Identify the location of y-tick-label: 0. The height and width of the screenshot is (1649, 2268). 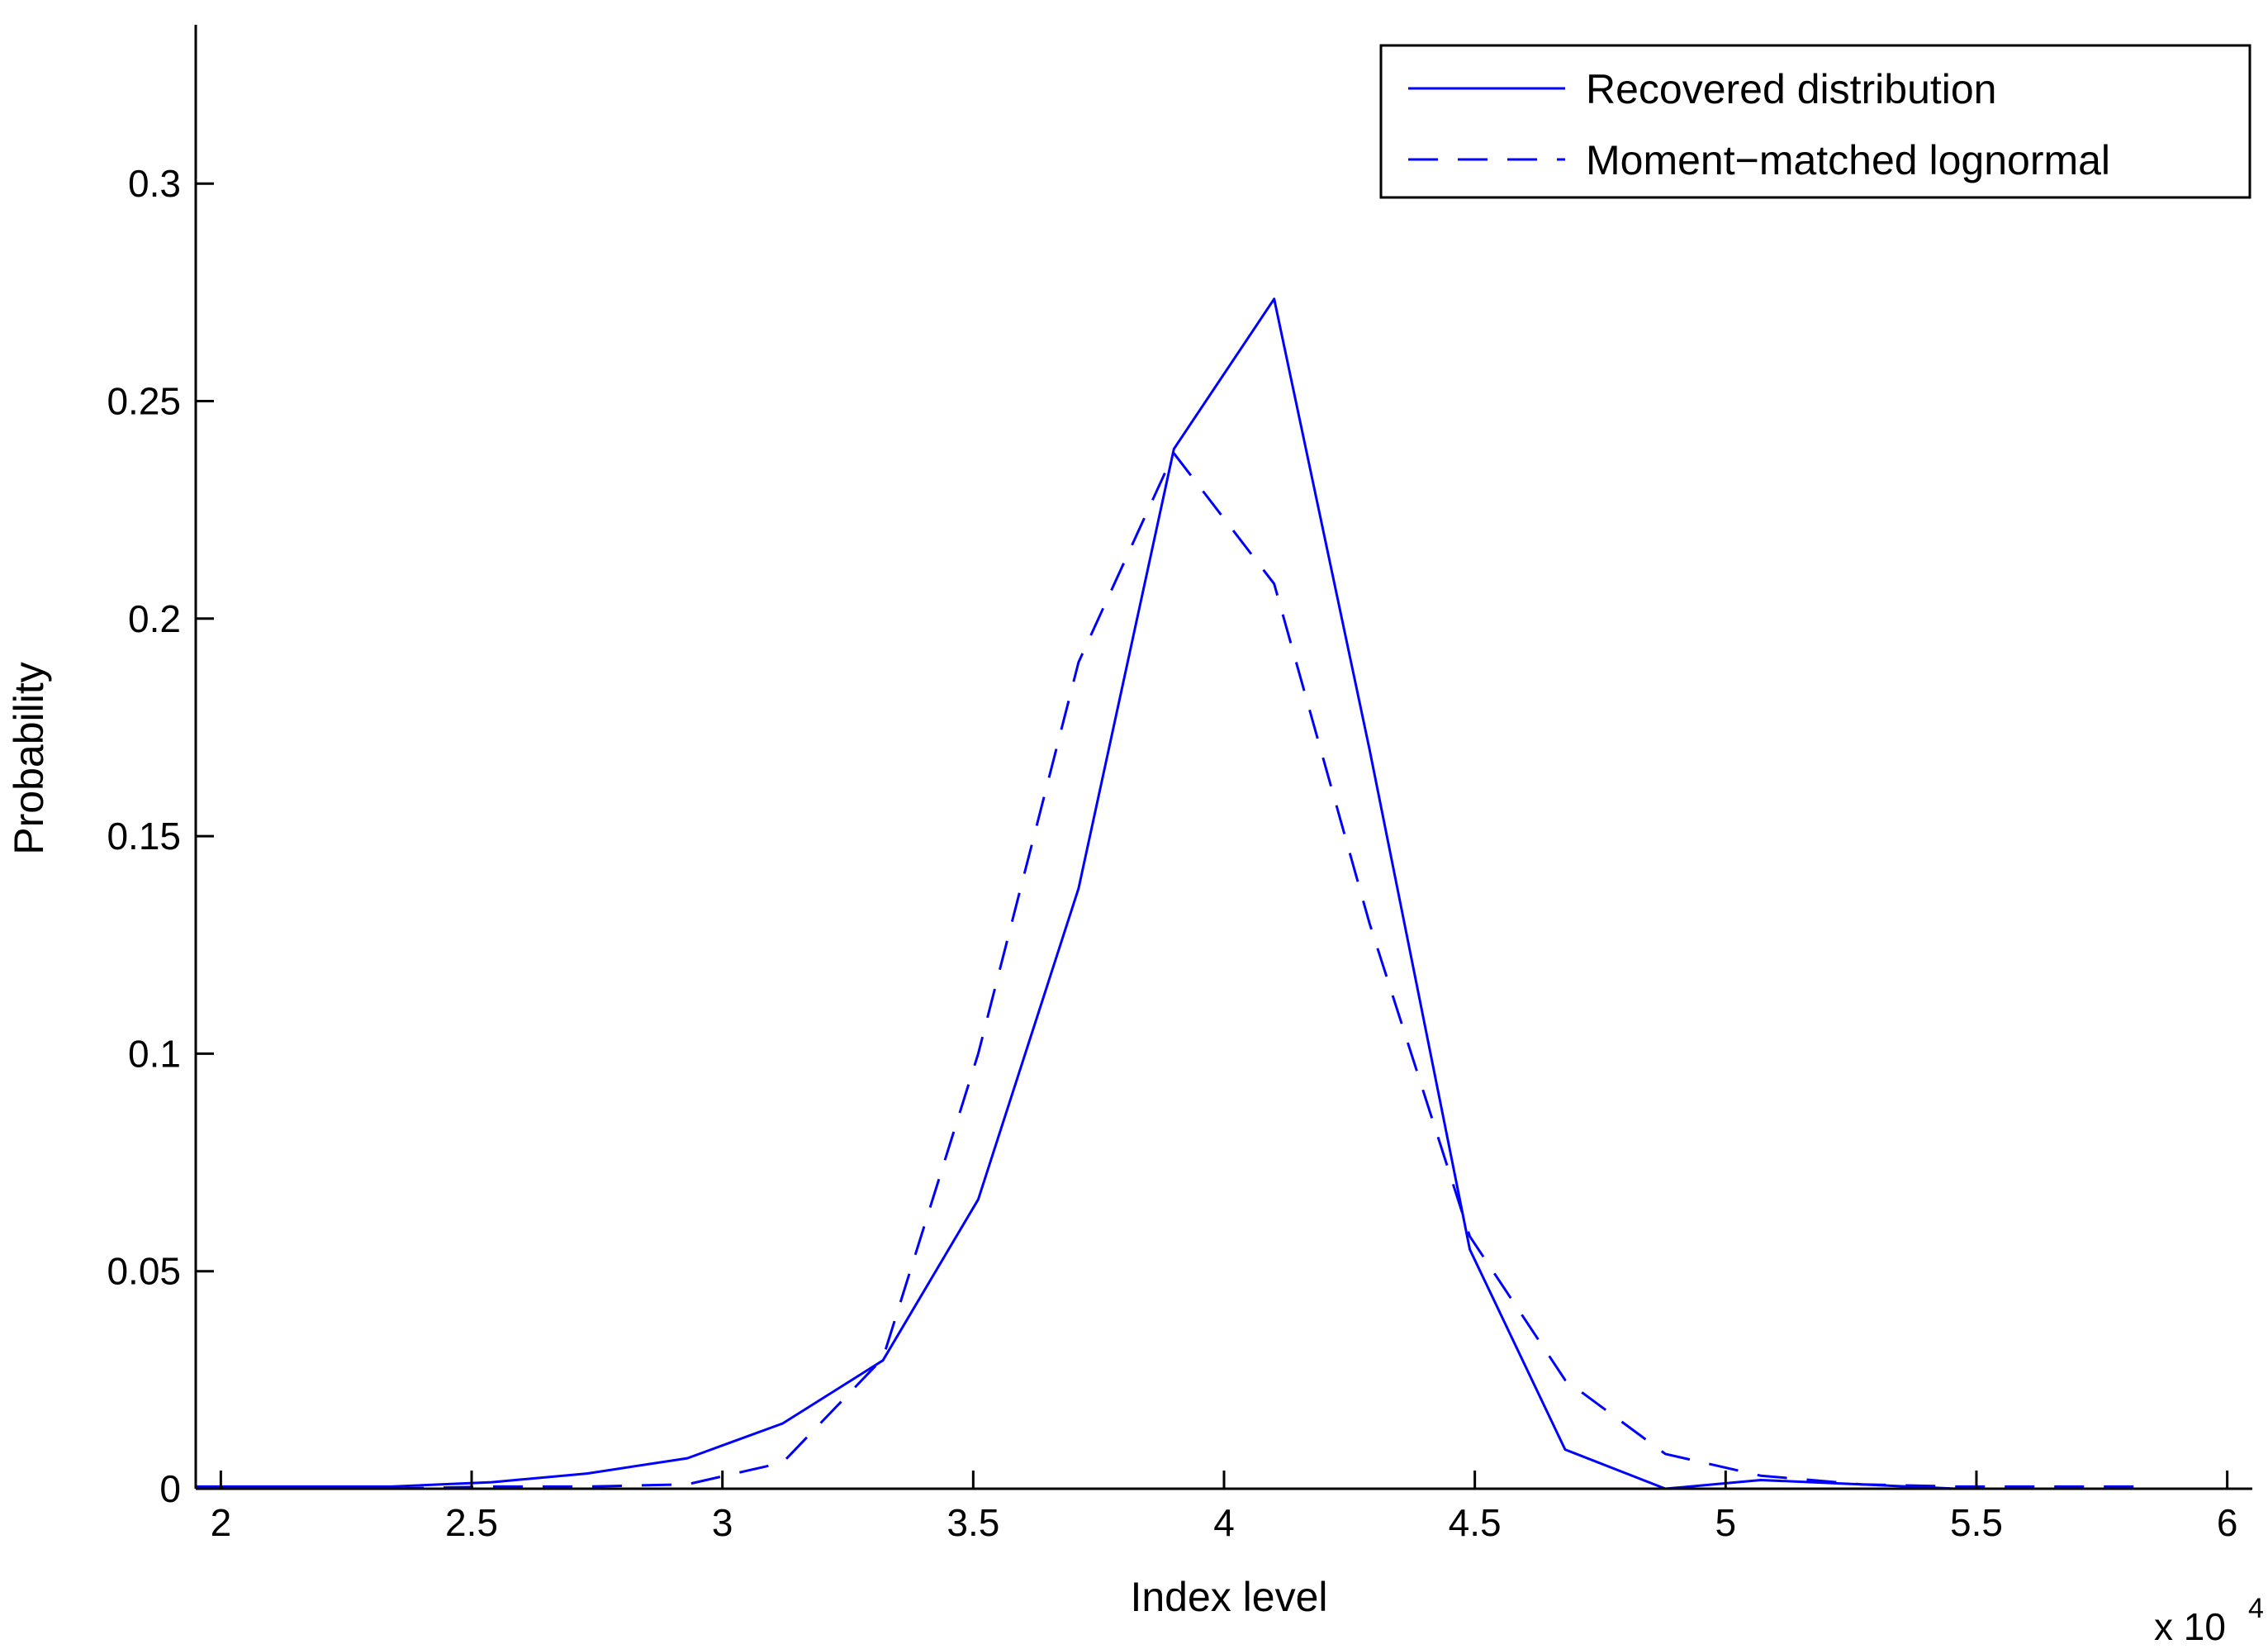
(170, 1488).